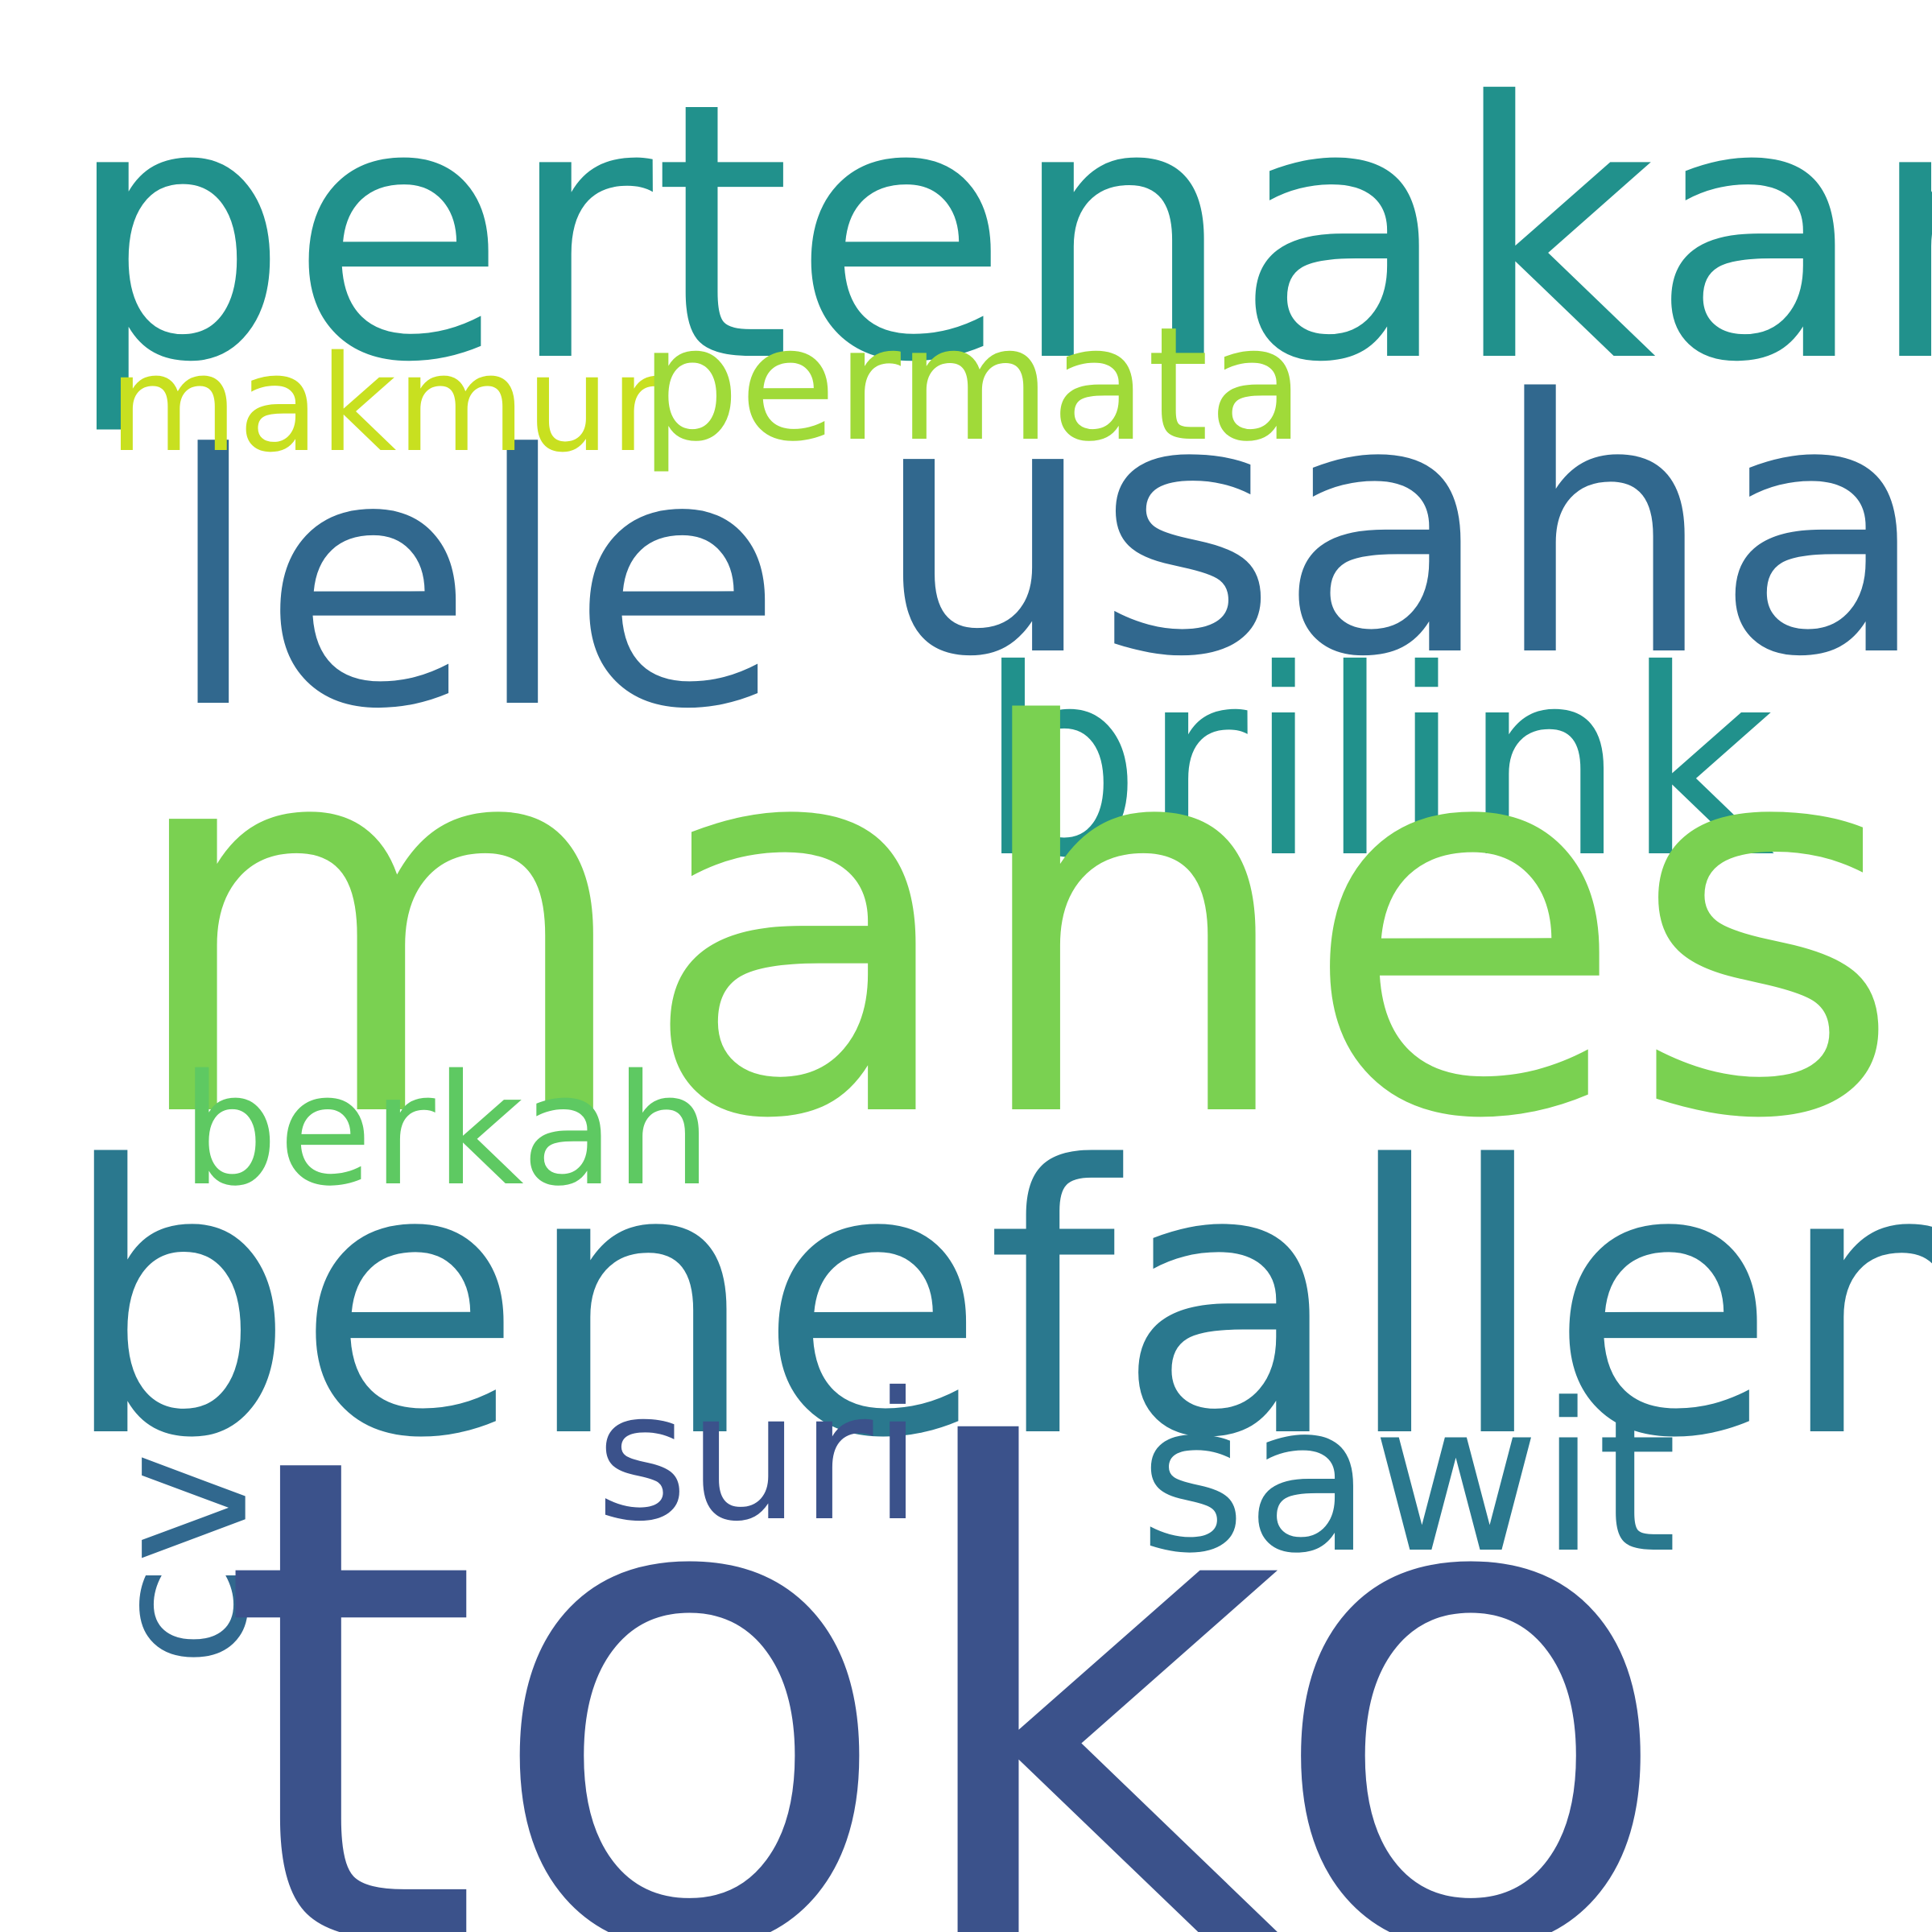  What do you see at coordinates (972, 384) in the screenshot?
I see `word-permata: permata` at bounding box center [972, 384].